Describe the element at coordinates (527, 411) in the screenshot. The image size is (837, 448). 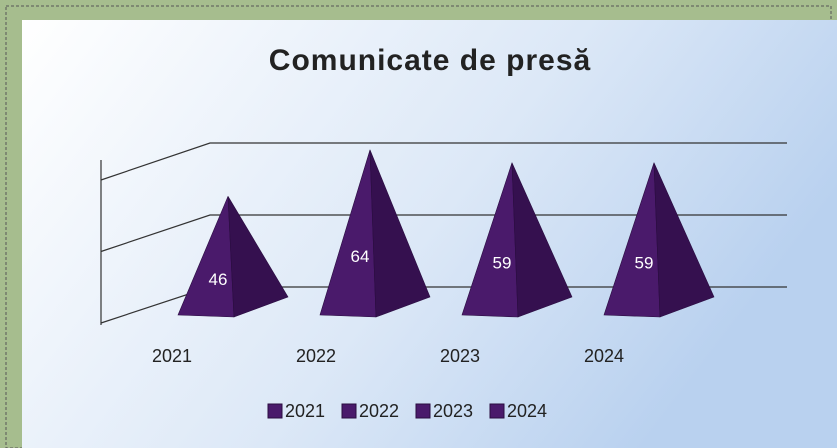
I see `legend-label: 2024` at that location.